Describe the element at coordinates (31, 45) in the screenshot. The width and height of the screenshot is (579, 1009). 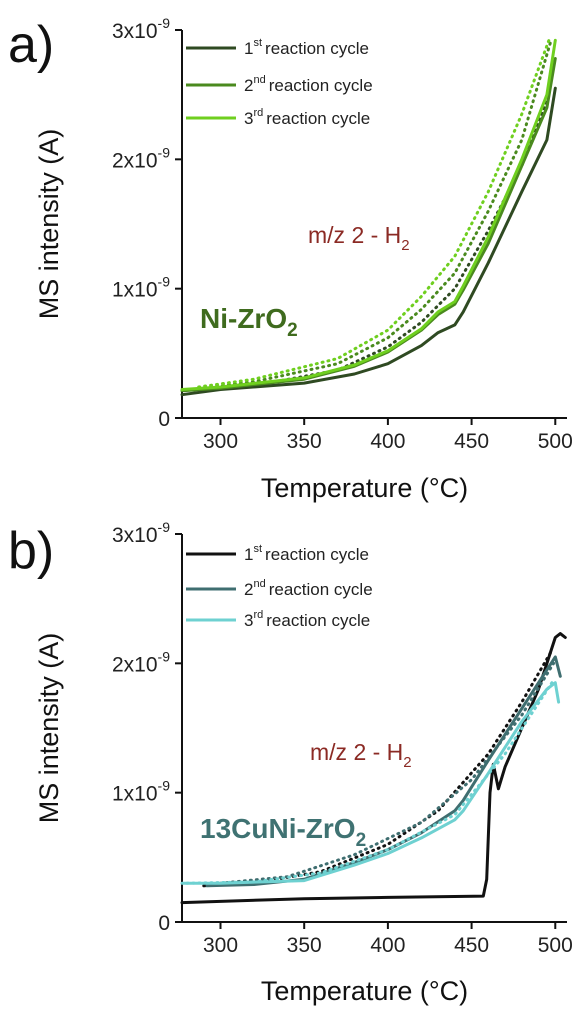
I see `panel-letter: a)` at that location.